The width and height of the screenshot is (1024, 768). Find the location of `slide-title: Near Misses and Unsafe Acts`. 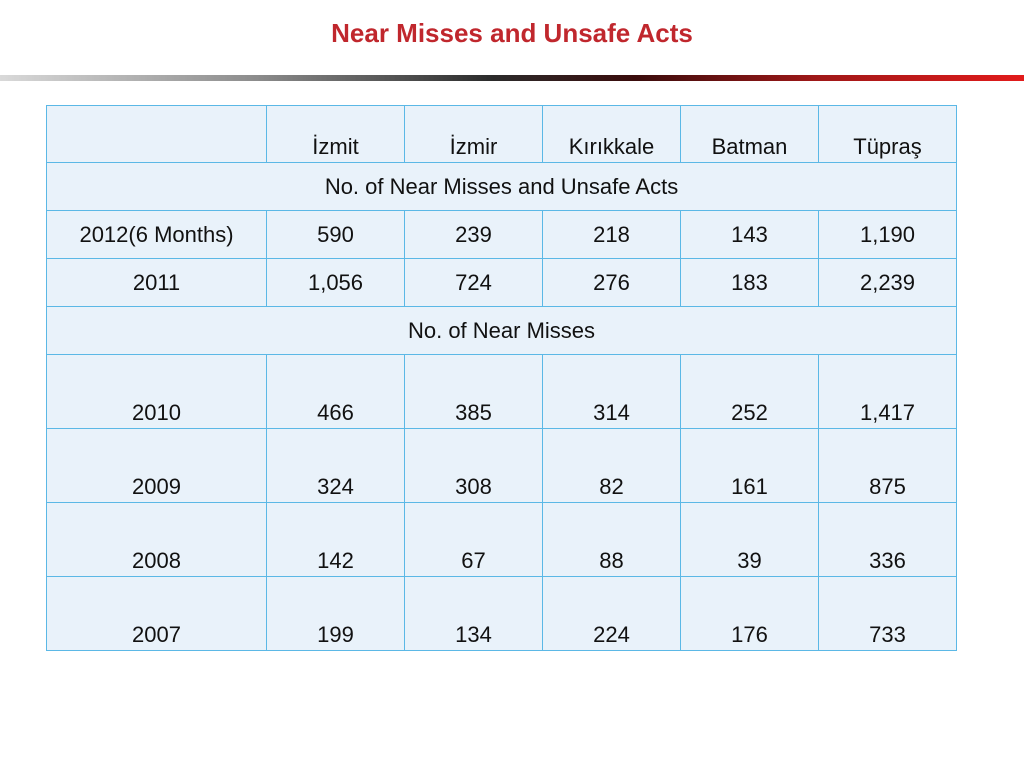

slide-title: Near Misses and Unsafe Acts is located at coordinates (512, 33).